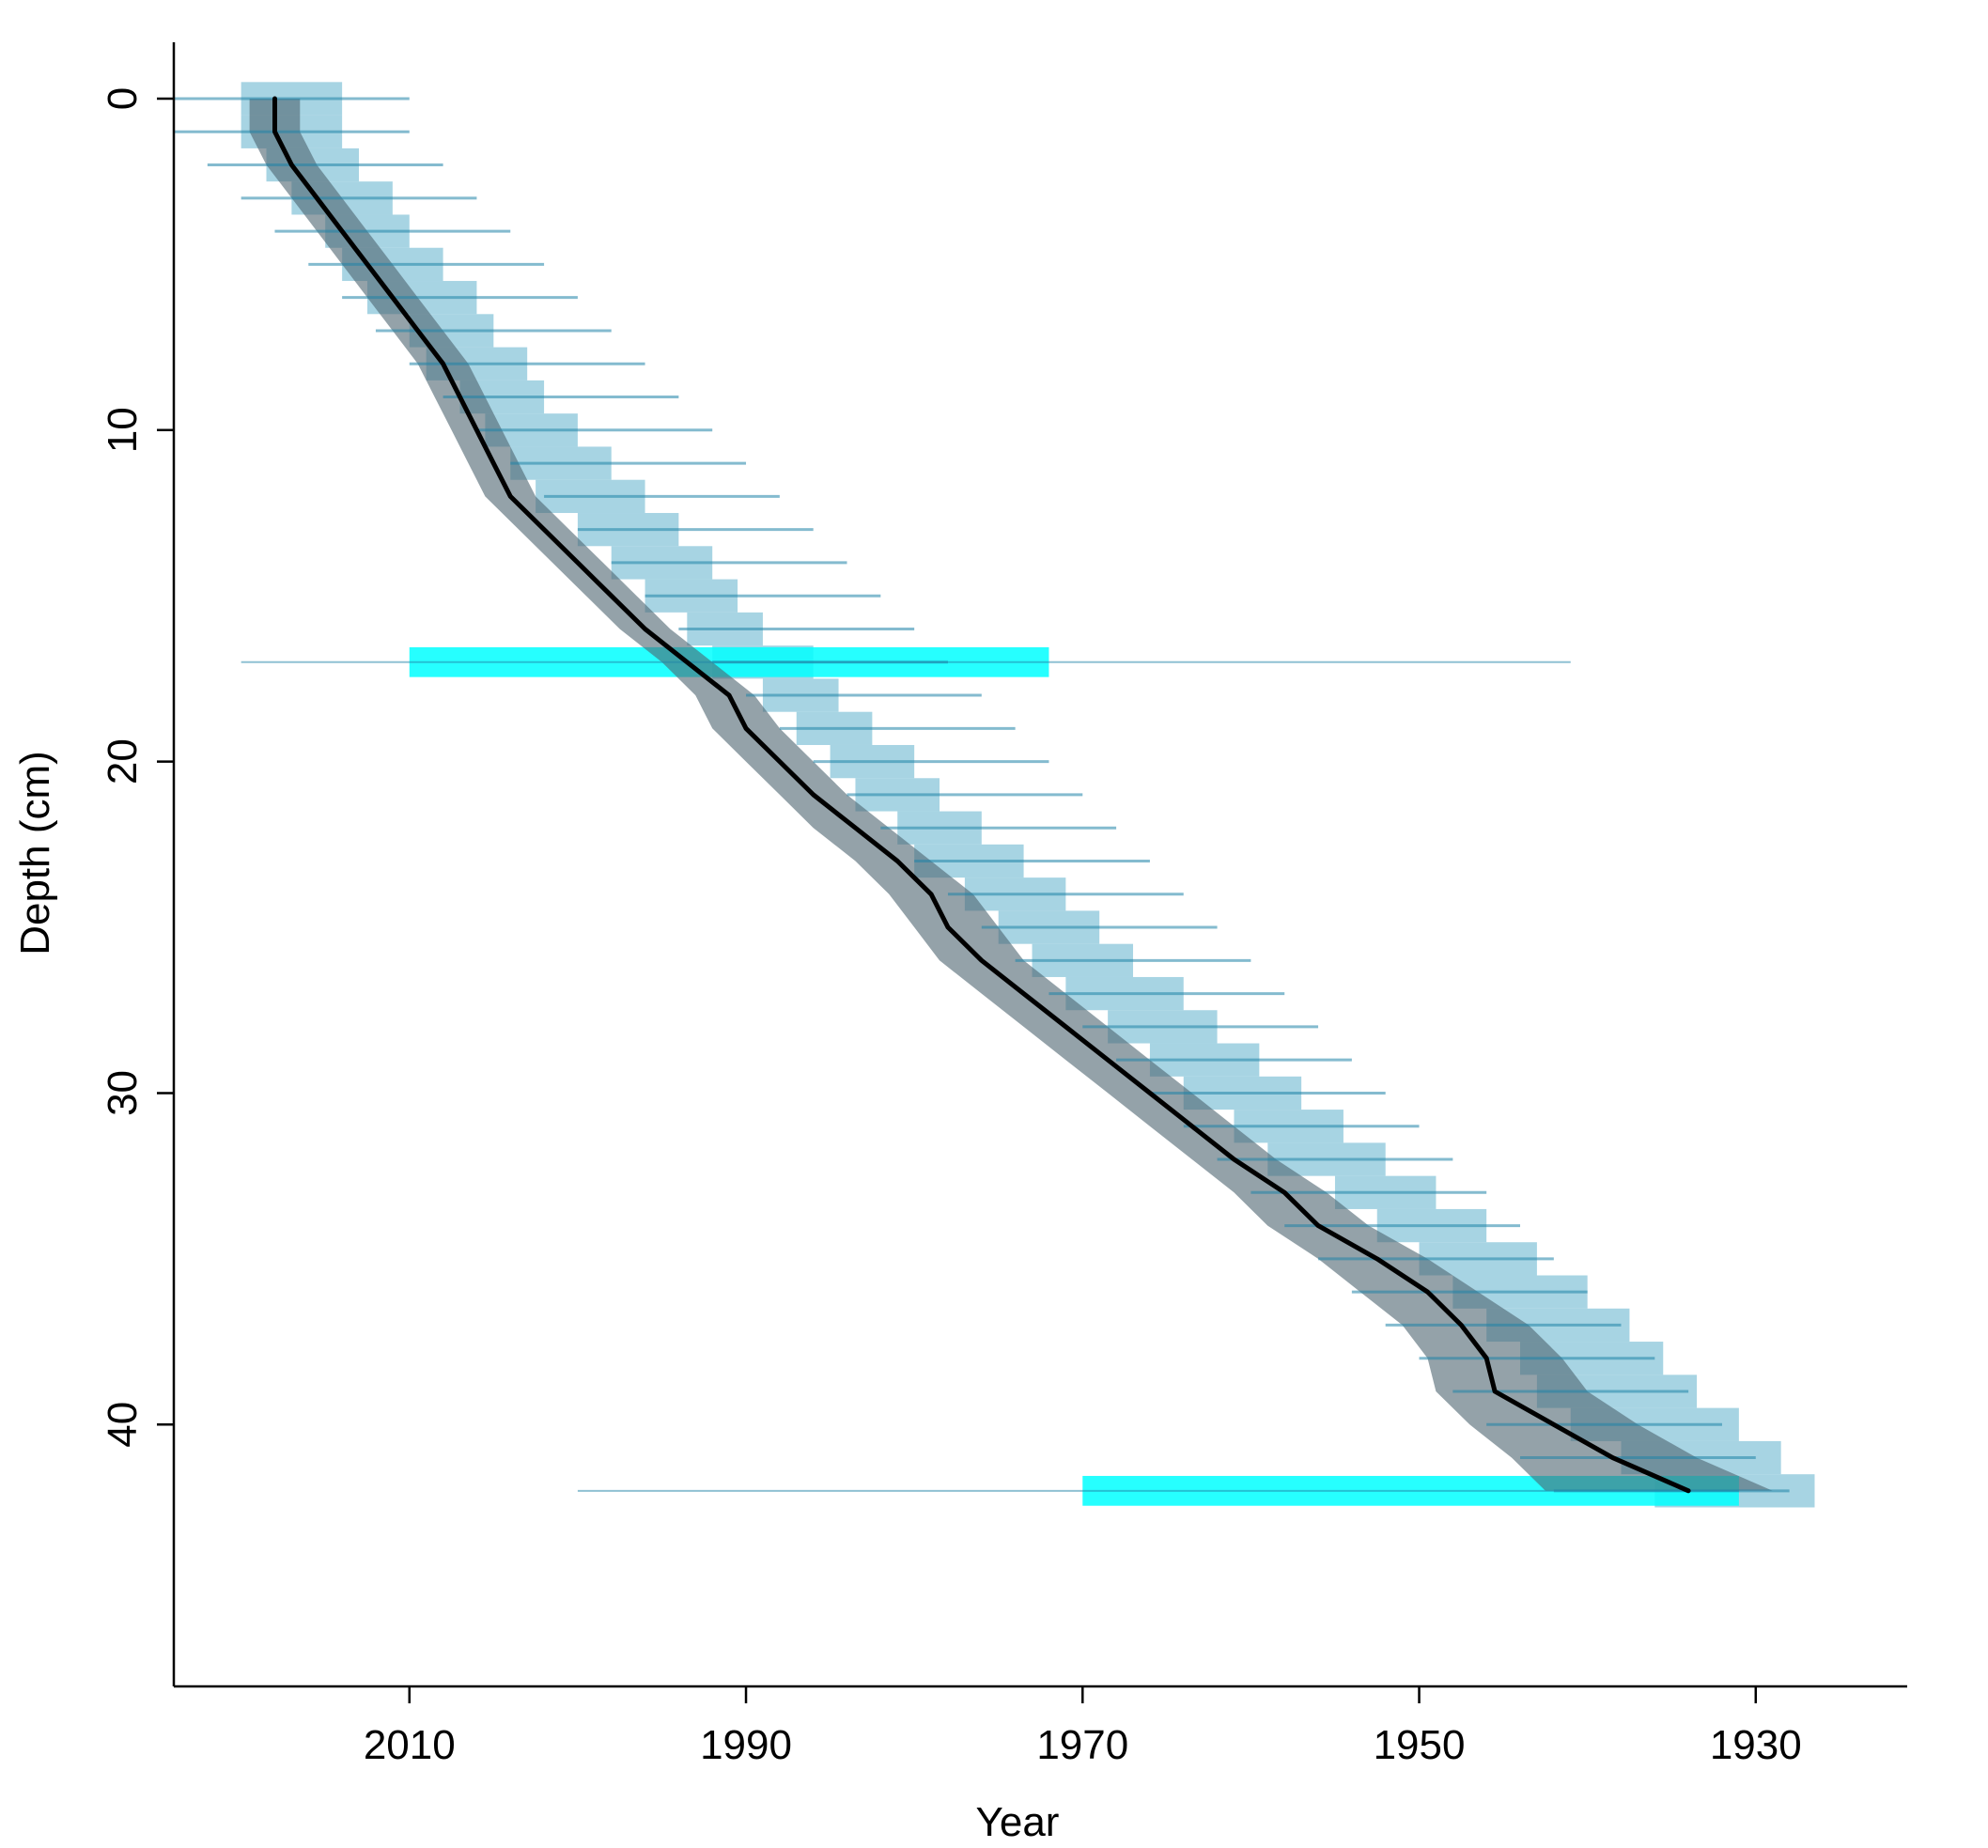 The height and width of the screenshot is (1848, 1988). What do you see at coordinates (123, 430) in the screenshot?
I see `y-tick-label: 10` at bounding box center [123, 430].